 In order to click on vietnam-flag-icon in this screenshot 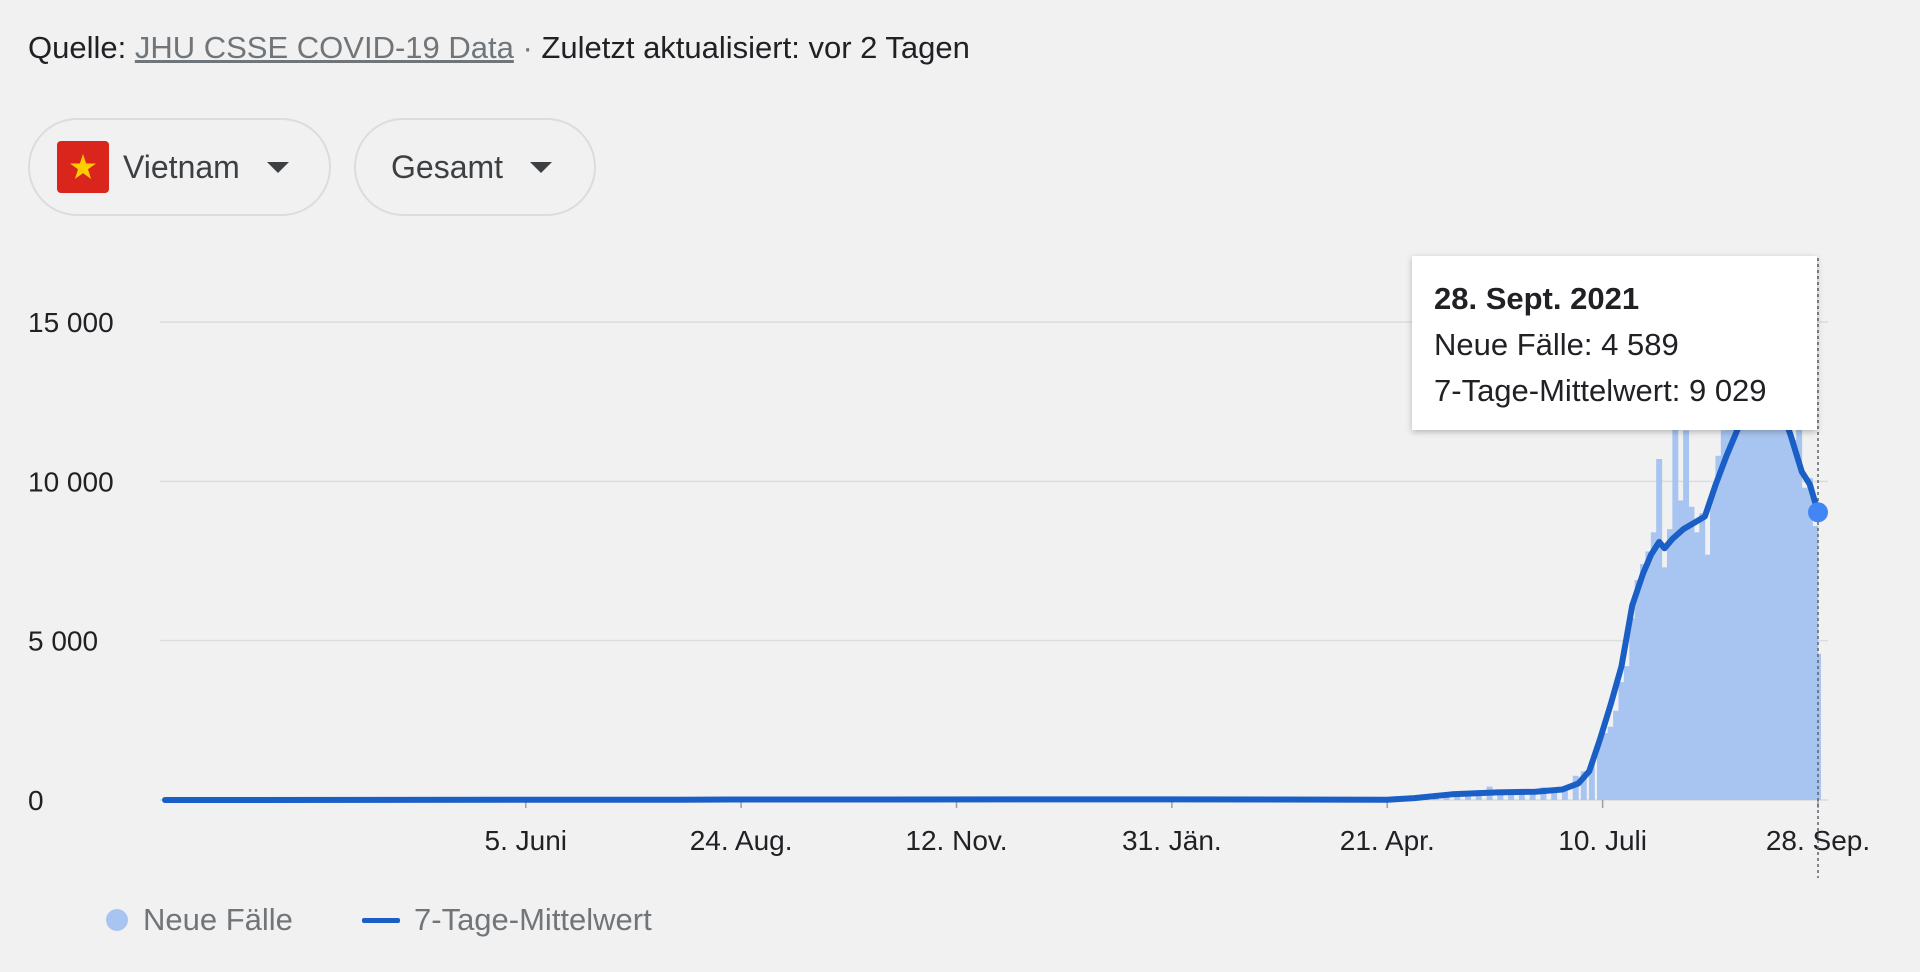, I will do `click(83, 167)`.